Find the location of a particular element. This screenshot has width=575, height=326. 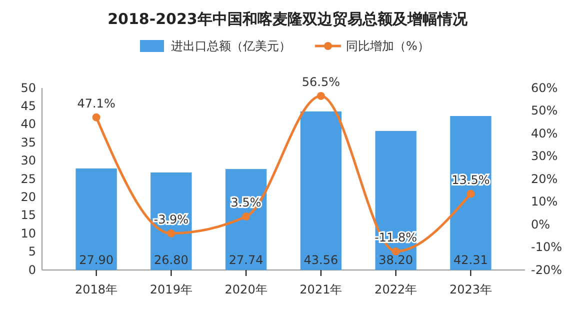

y-tick-label: 15 is located at coordinates (28, 215).